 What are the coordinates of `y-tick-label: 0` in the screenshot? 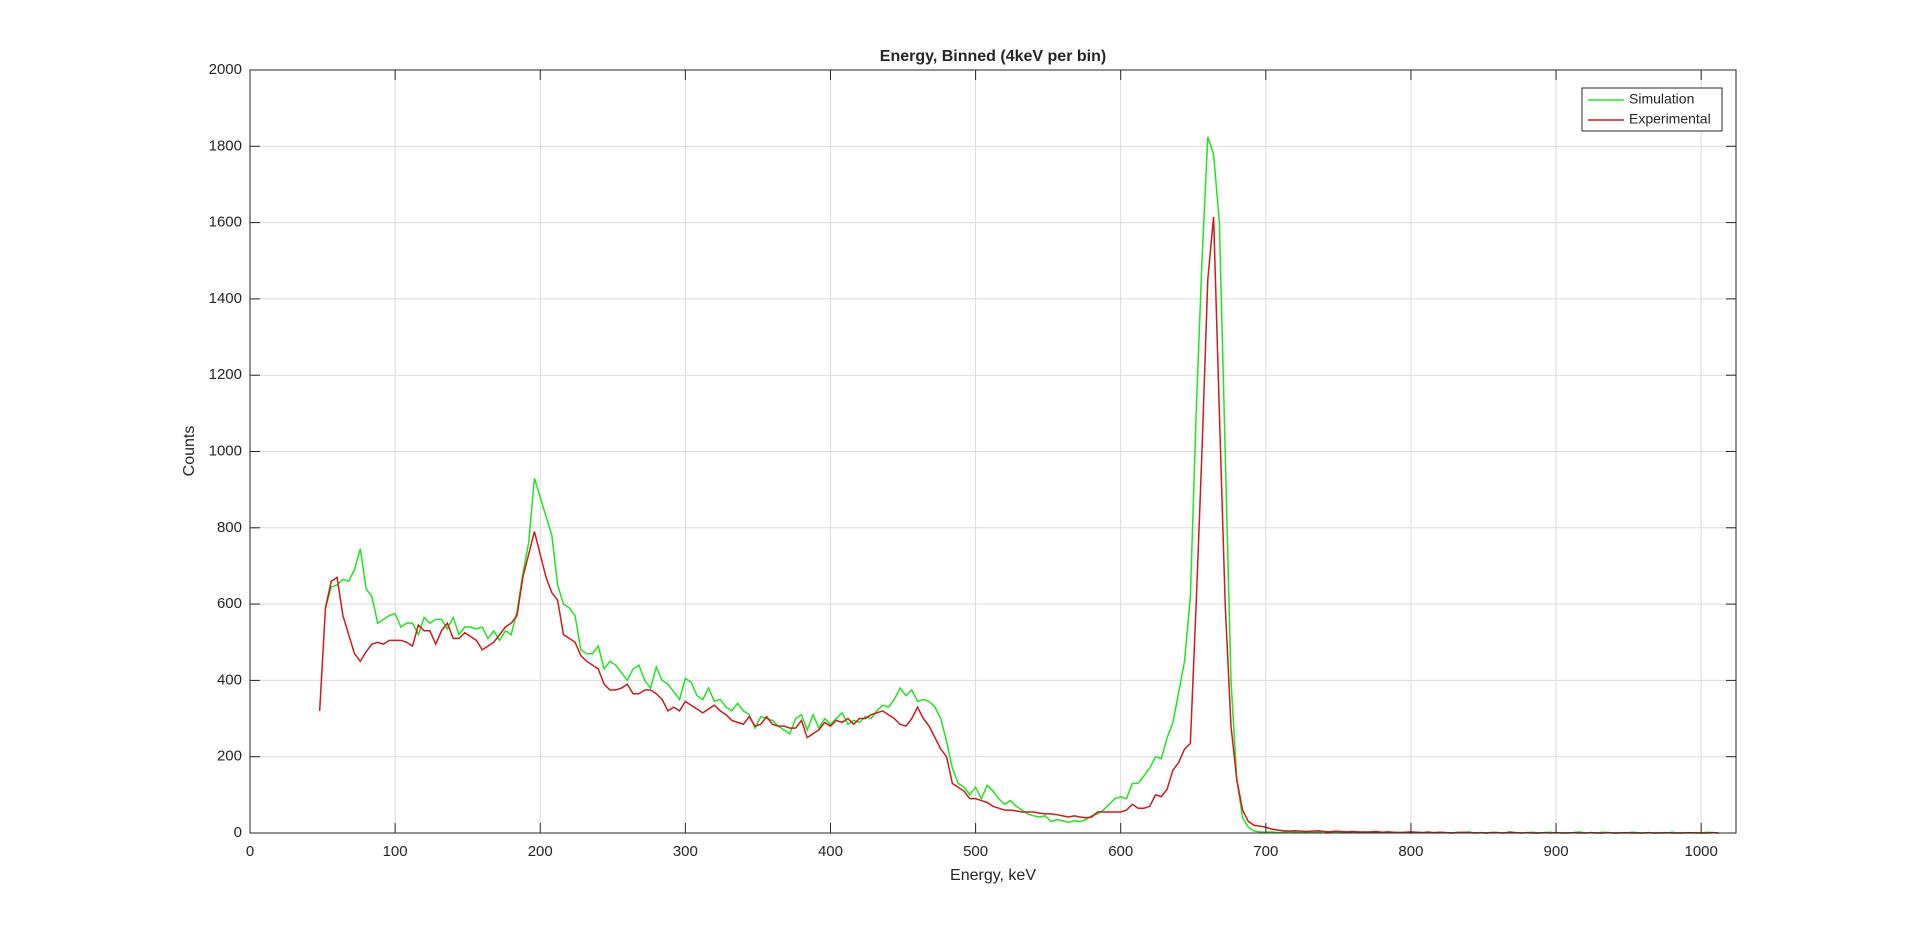 It's located at (238, 832).